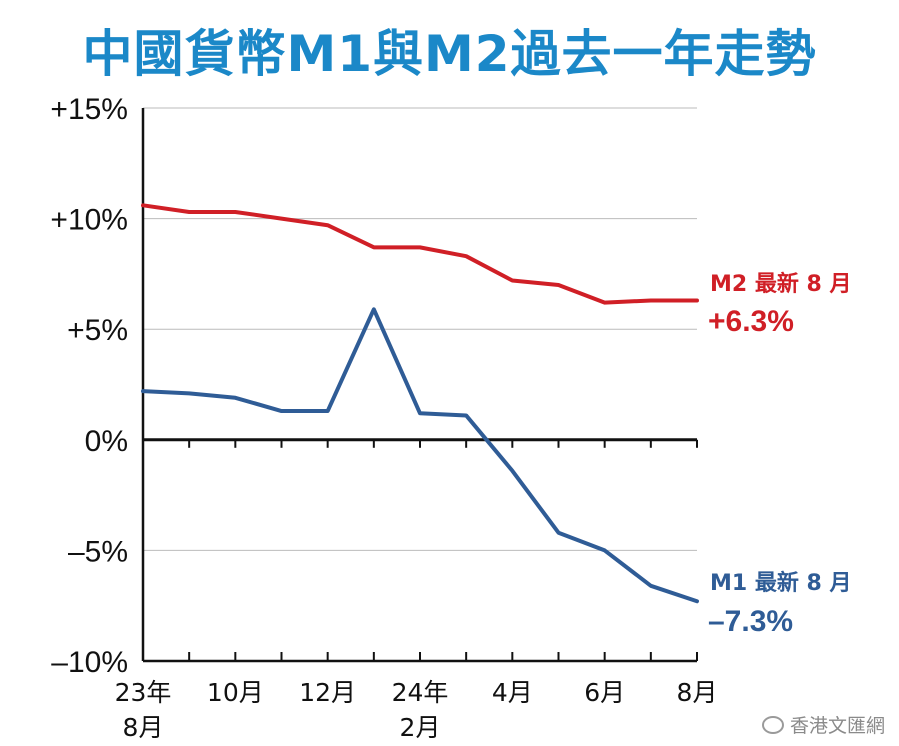 This screenshot has height=746, width=899. What do you see at coordinates (512, 692) in the screenshot?
I see `x-tick-label: 4月` at bounding box center [512, 692].